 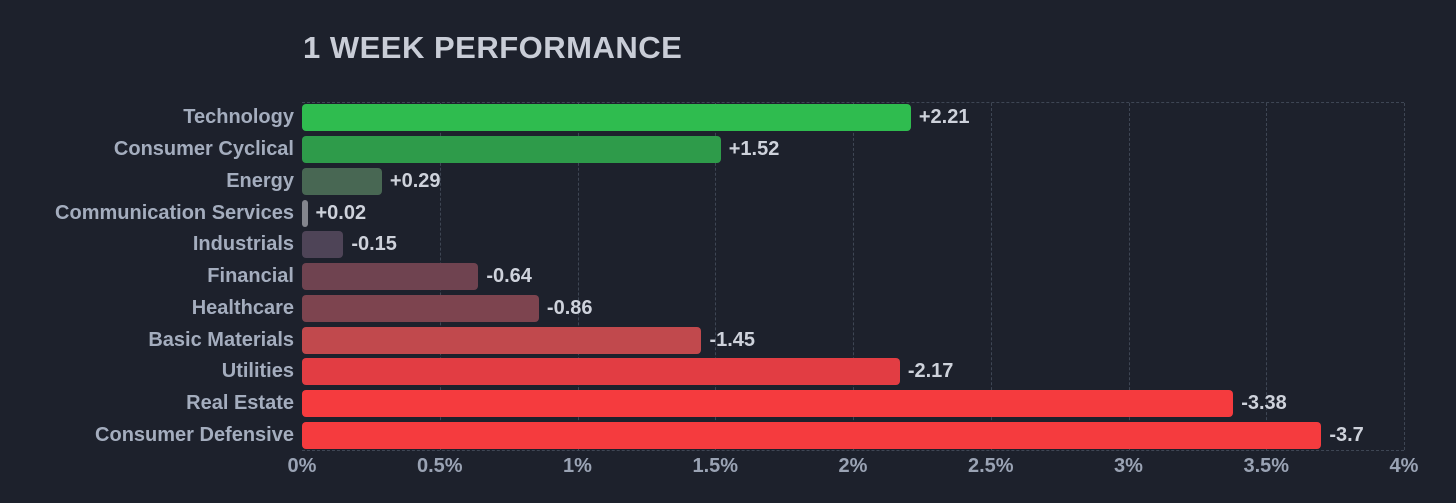 What do you see at coordinates (990, 466) in the screenshot?
I see `x-tick-label: 2.5%` at bounding box center [990, 466].